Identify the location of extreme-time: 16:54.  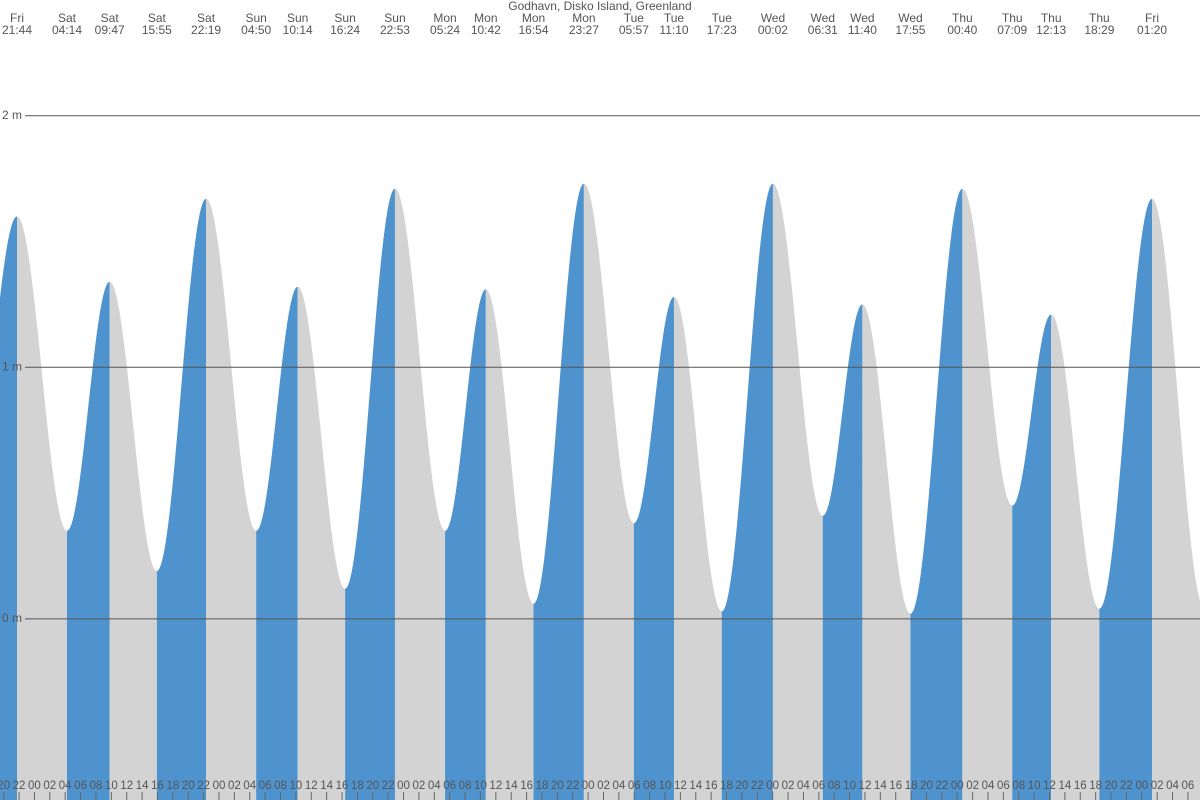
(533, 30).